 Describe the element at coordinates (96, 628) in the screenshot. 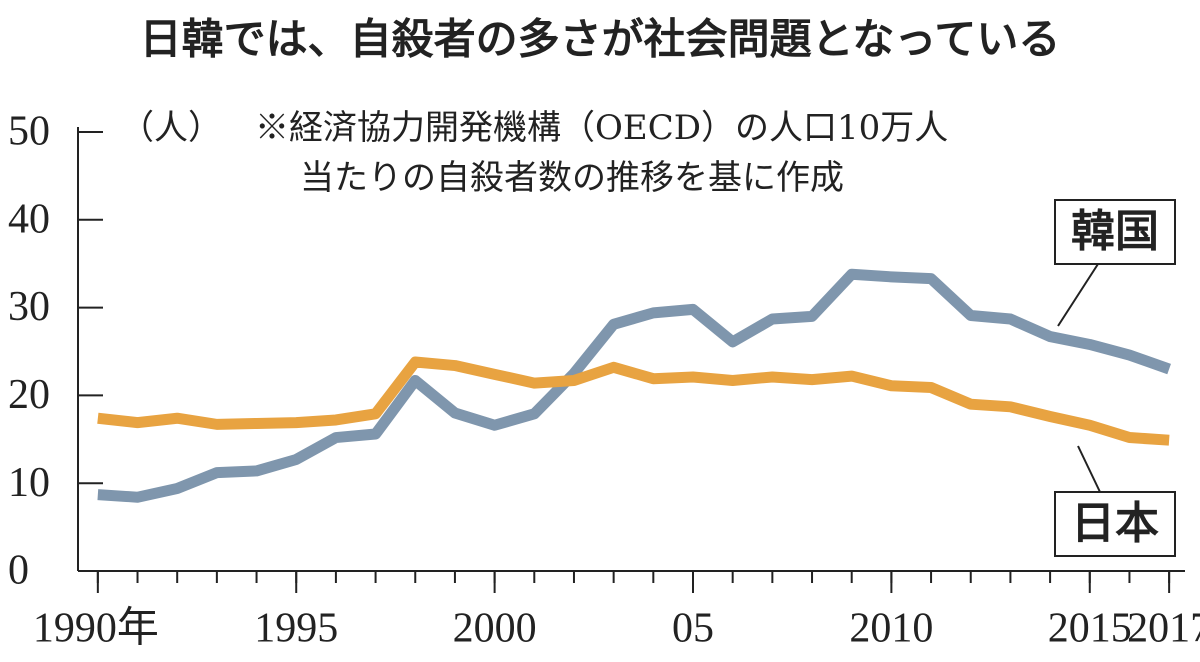

I see `x-tick-label: 1990年` at that location.